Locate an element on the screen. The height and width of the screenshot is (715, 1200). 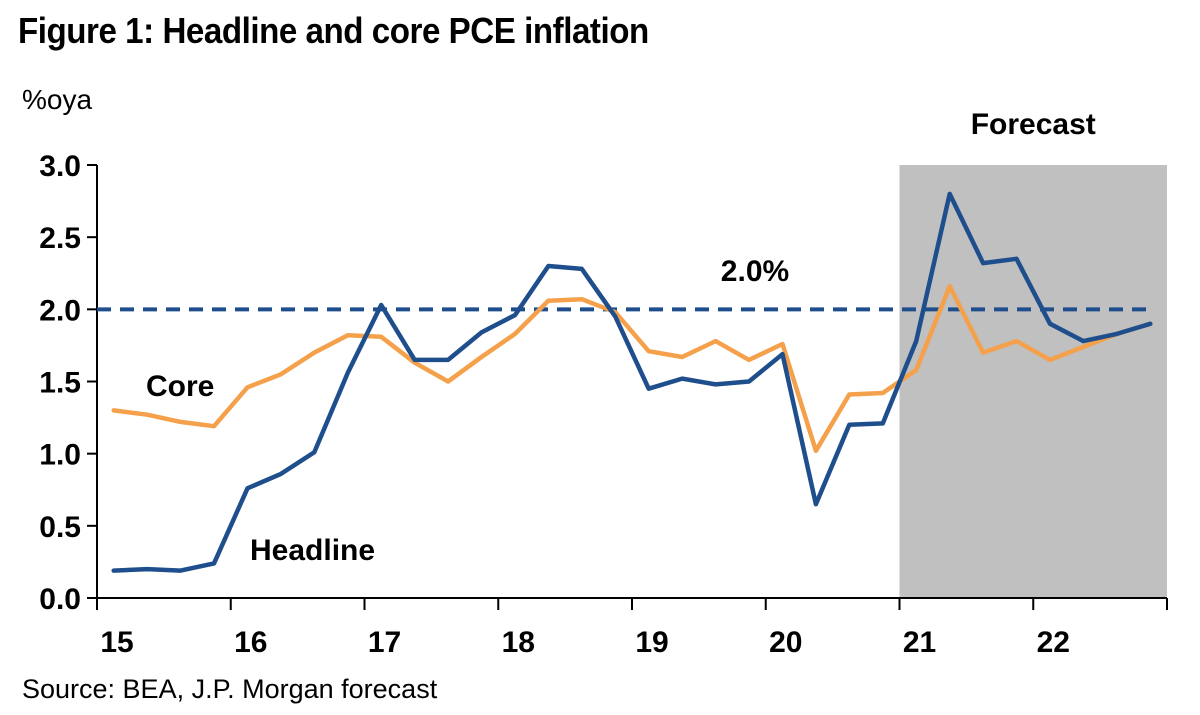
series-label-headline: Headline is located at coordinates (312, 550).